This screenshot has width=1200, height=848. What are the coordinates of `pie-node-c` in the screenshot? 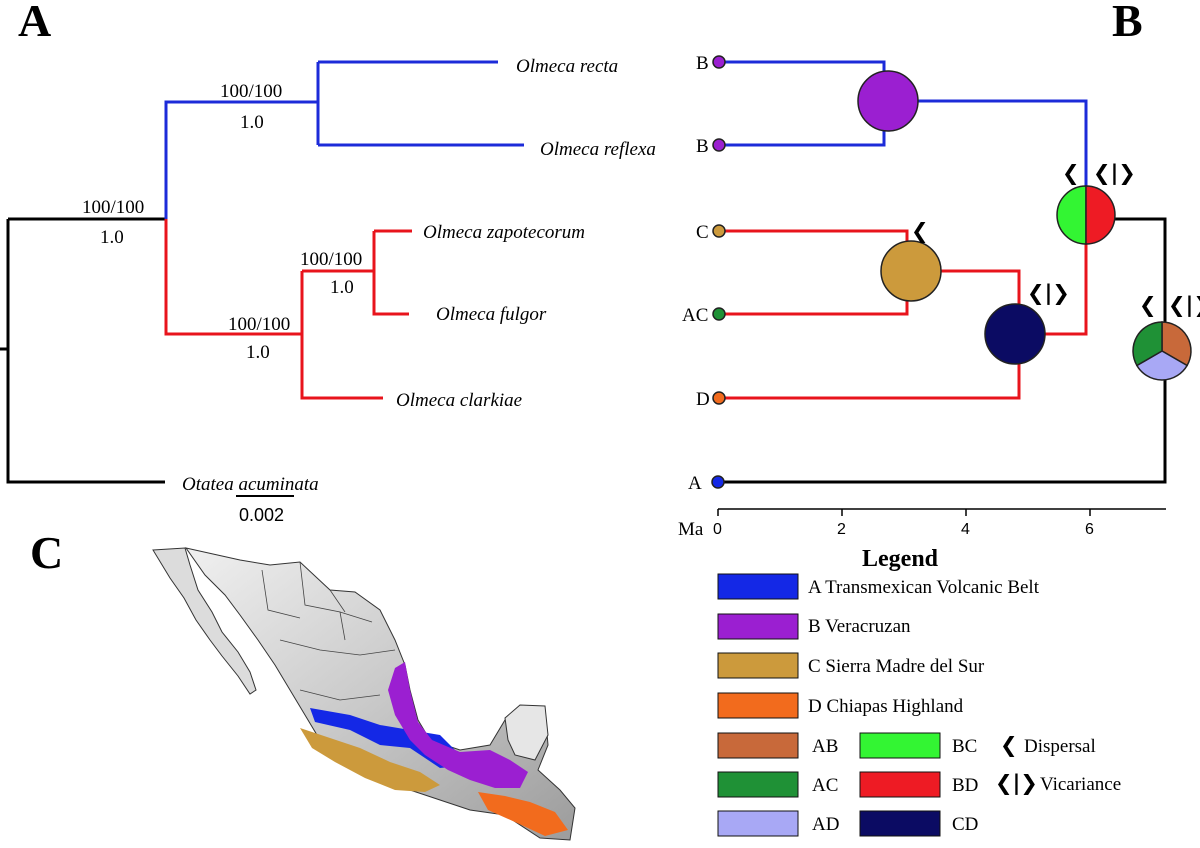 It's located at (911, 271).